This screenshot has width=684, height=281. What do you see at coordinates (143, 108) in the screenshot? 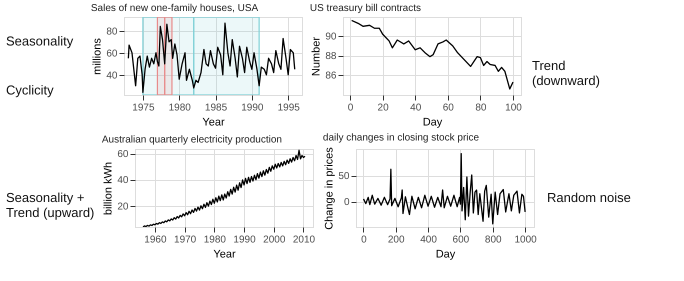
I see `x-tick-label: 1975` at bounding box center [143, 108].